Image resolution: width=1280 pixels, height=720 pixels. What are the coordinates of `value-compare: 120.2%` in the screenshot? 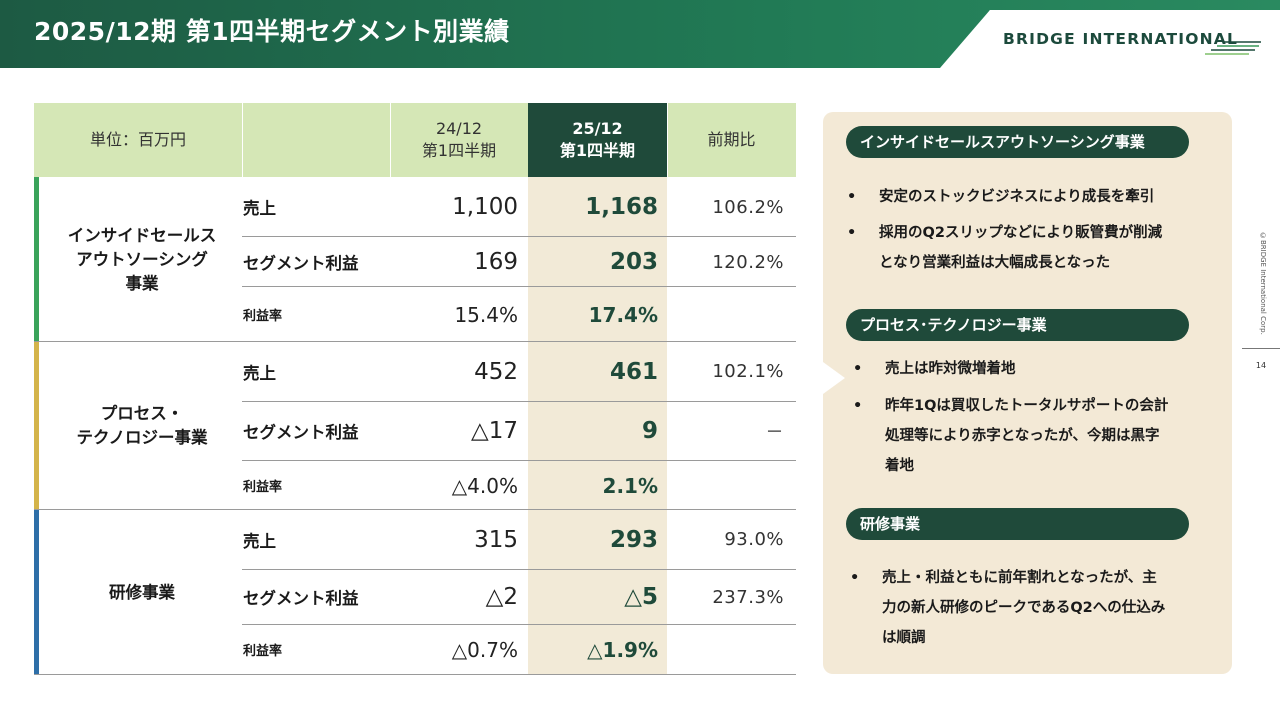 It's located at (748, 262).